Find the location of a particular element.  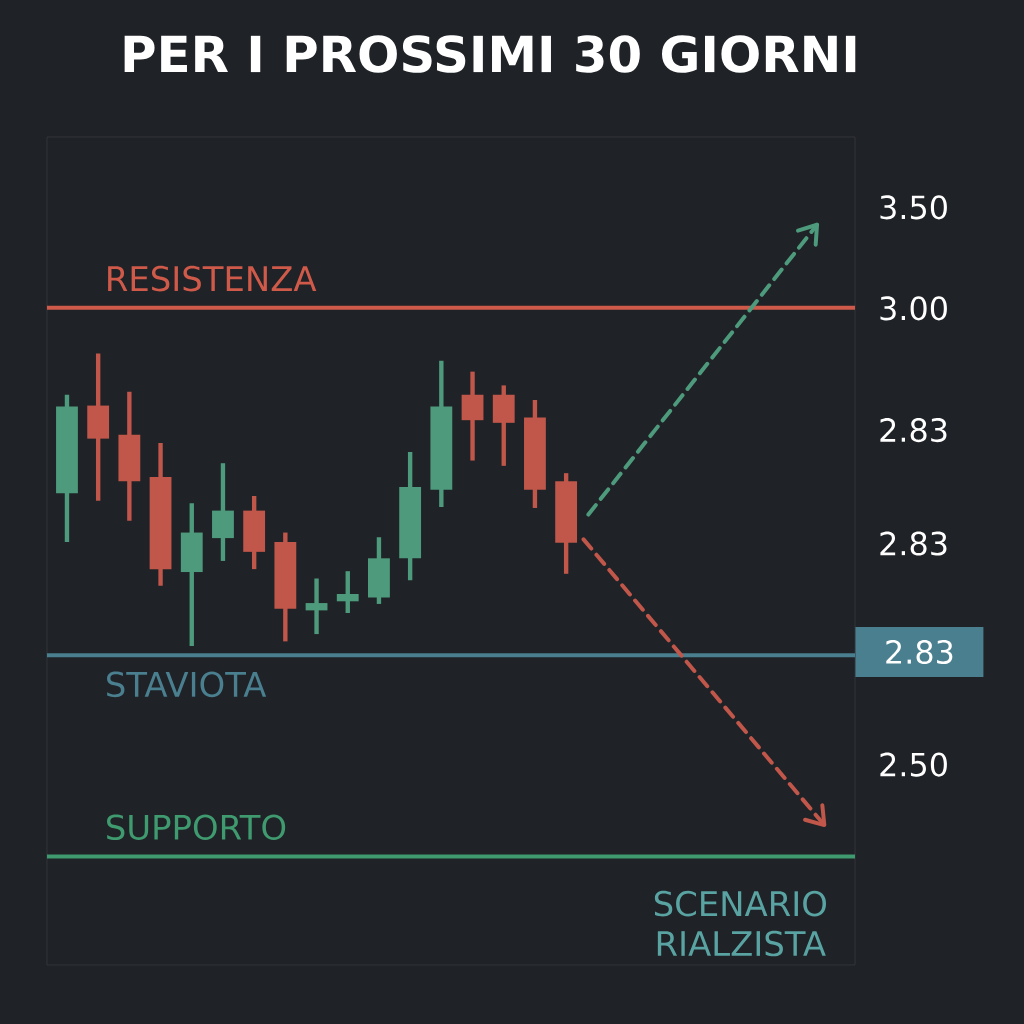

ref-line-label: STAVIOTA is located at coordinates (187, 684).